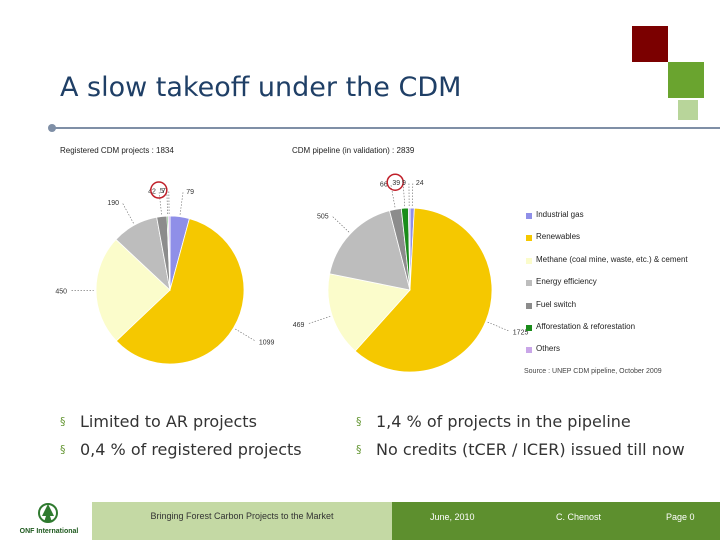 This screenshot has height=540, width=720. I want to click on bullet-item: § 0,4 % of registered projects, so click(179, 452).